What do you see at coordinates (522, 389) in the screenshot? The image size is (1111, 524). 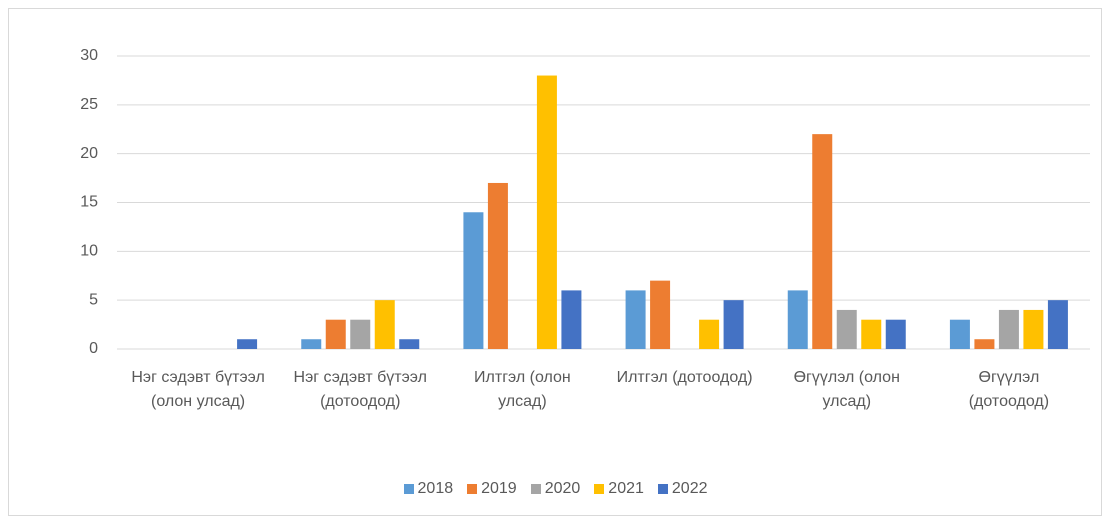 I see `x-tick-label: Илтгэл (олон улсад)` at bounding box center [522, 389].